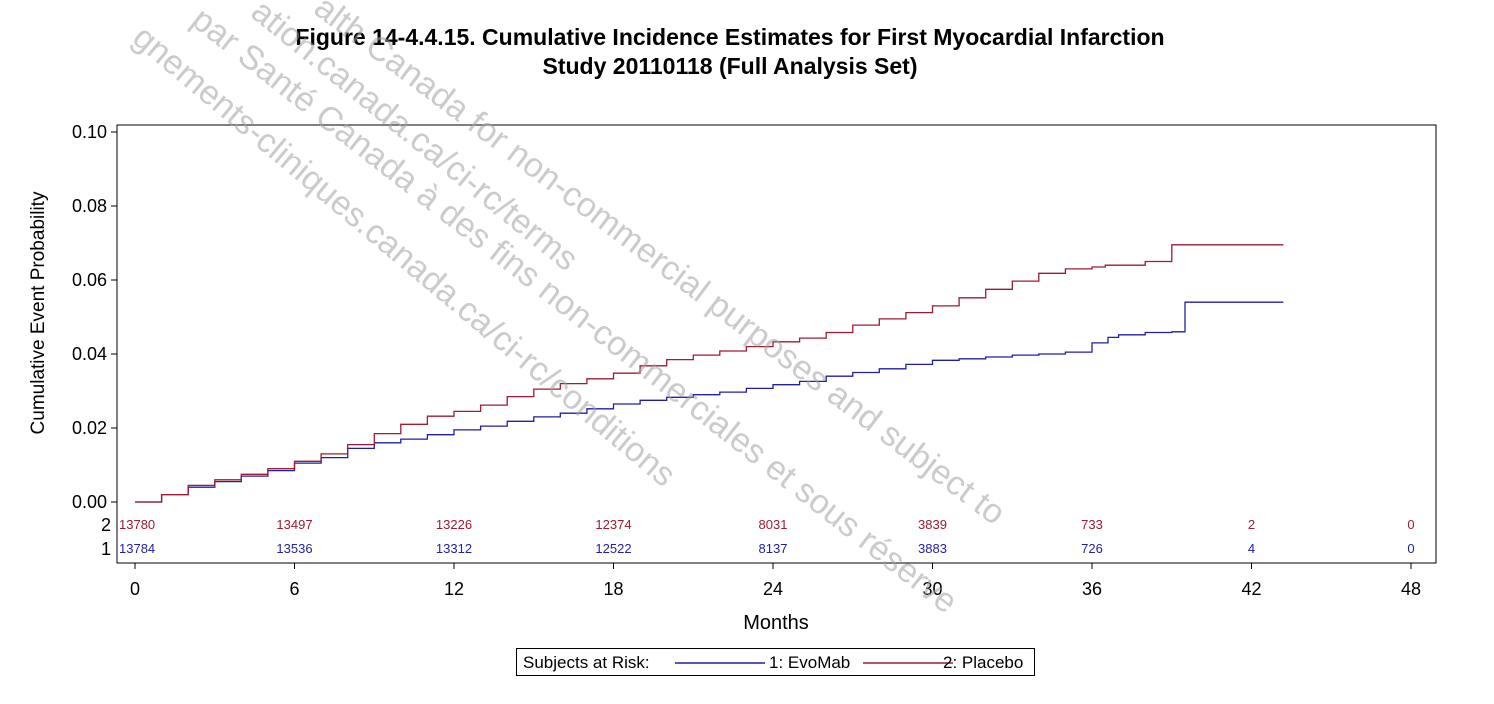 Image resolution: width=1494 pixels, height=704 pixels. I want to click on x-tick-label-7: 42, so click(1251, 589).